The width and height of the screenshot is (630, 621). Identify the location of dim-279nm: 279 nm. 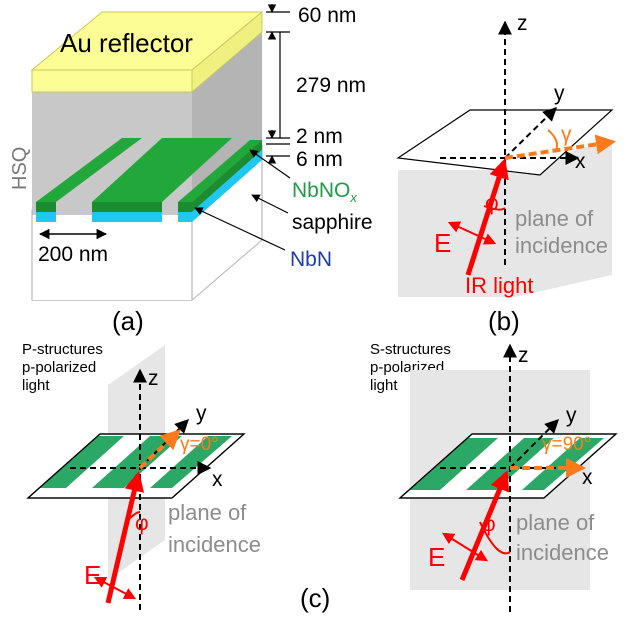
(331, 85).